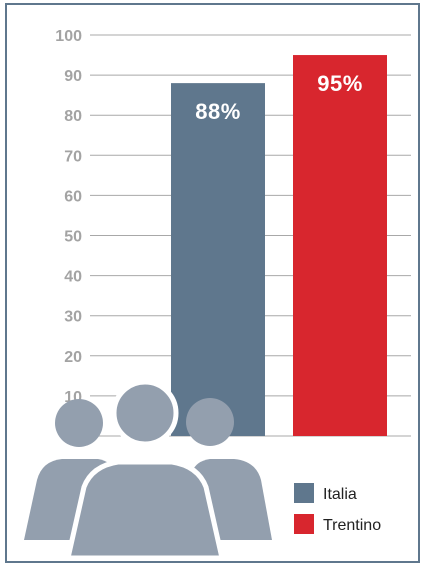  I want to click on legend-swatch-trentino, so click(304, 524).